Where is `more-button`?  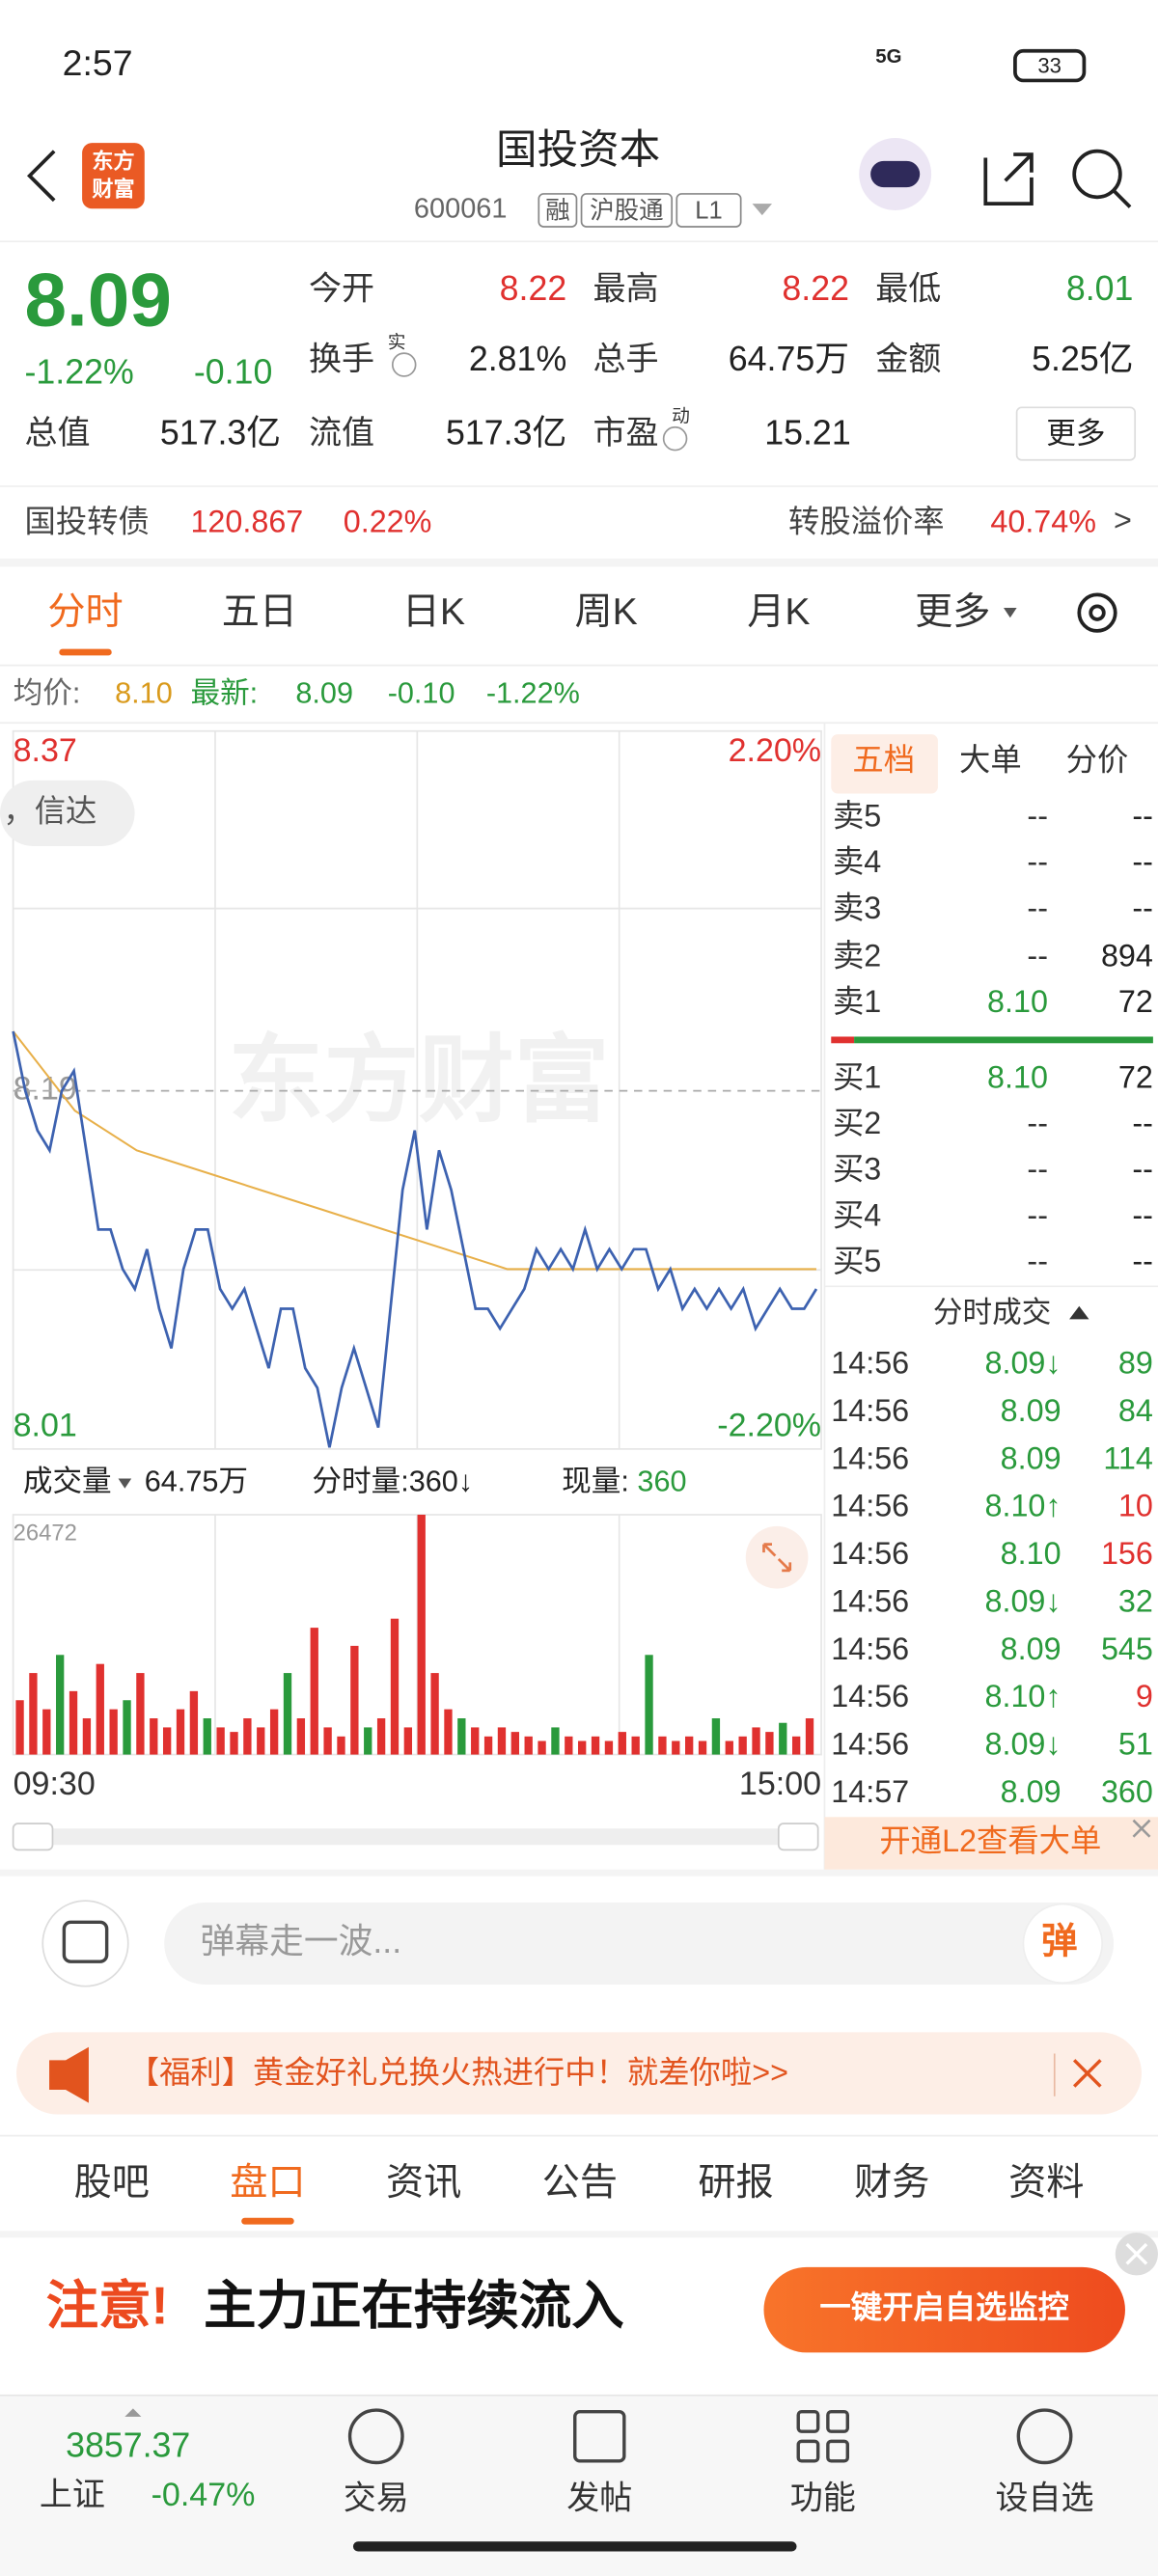 more-button is located at coordinates (1076, 433).